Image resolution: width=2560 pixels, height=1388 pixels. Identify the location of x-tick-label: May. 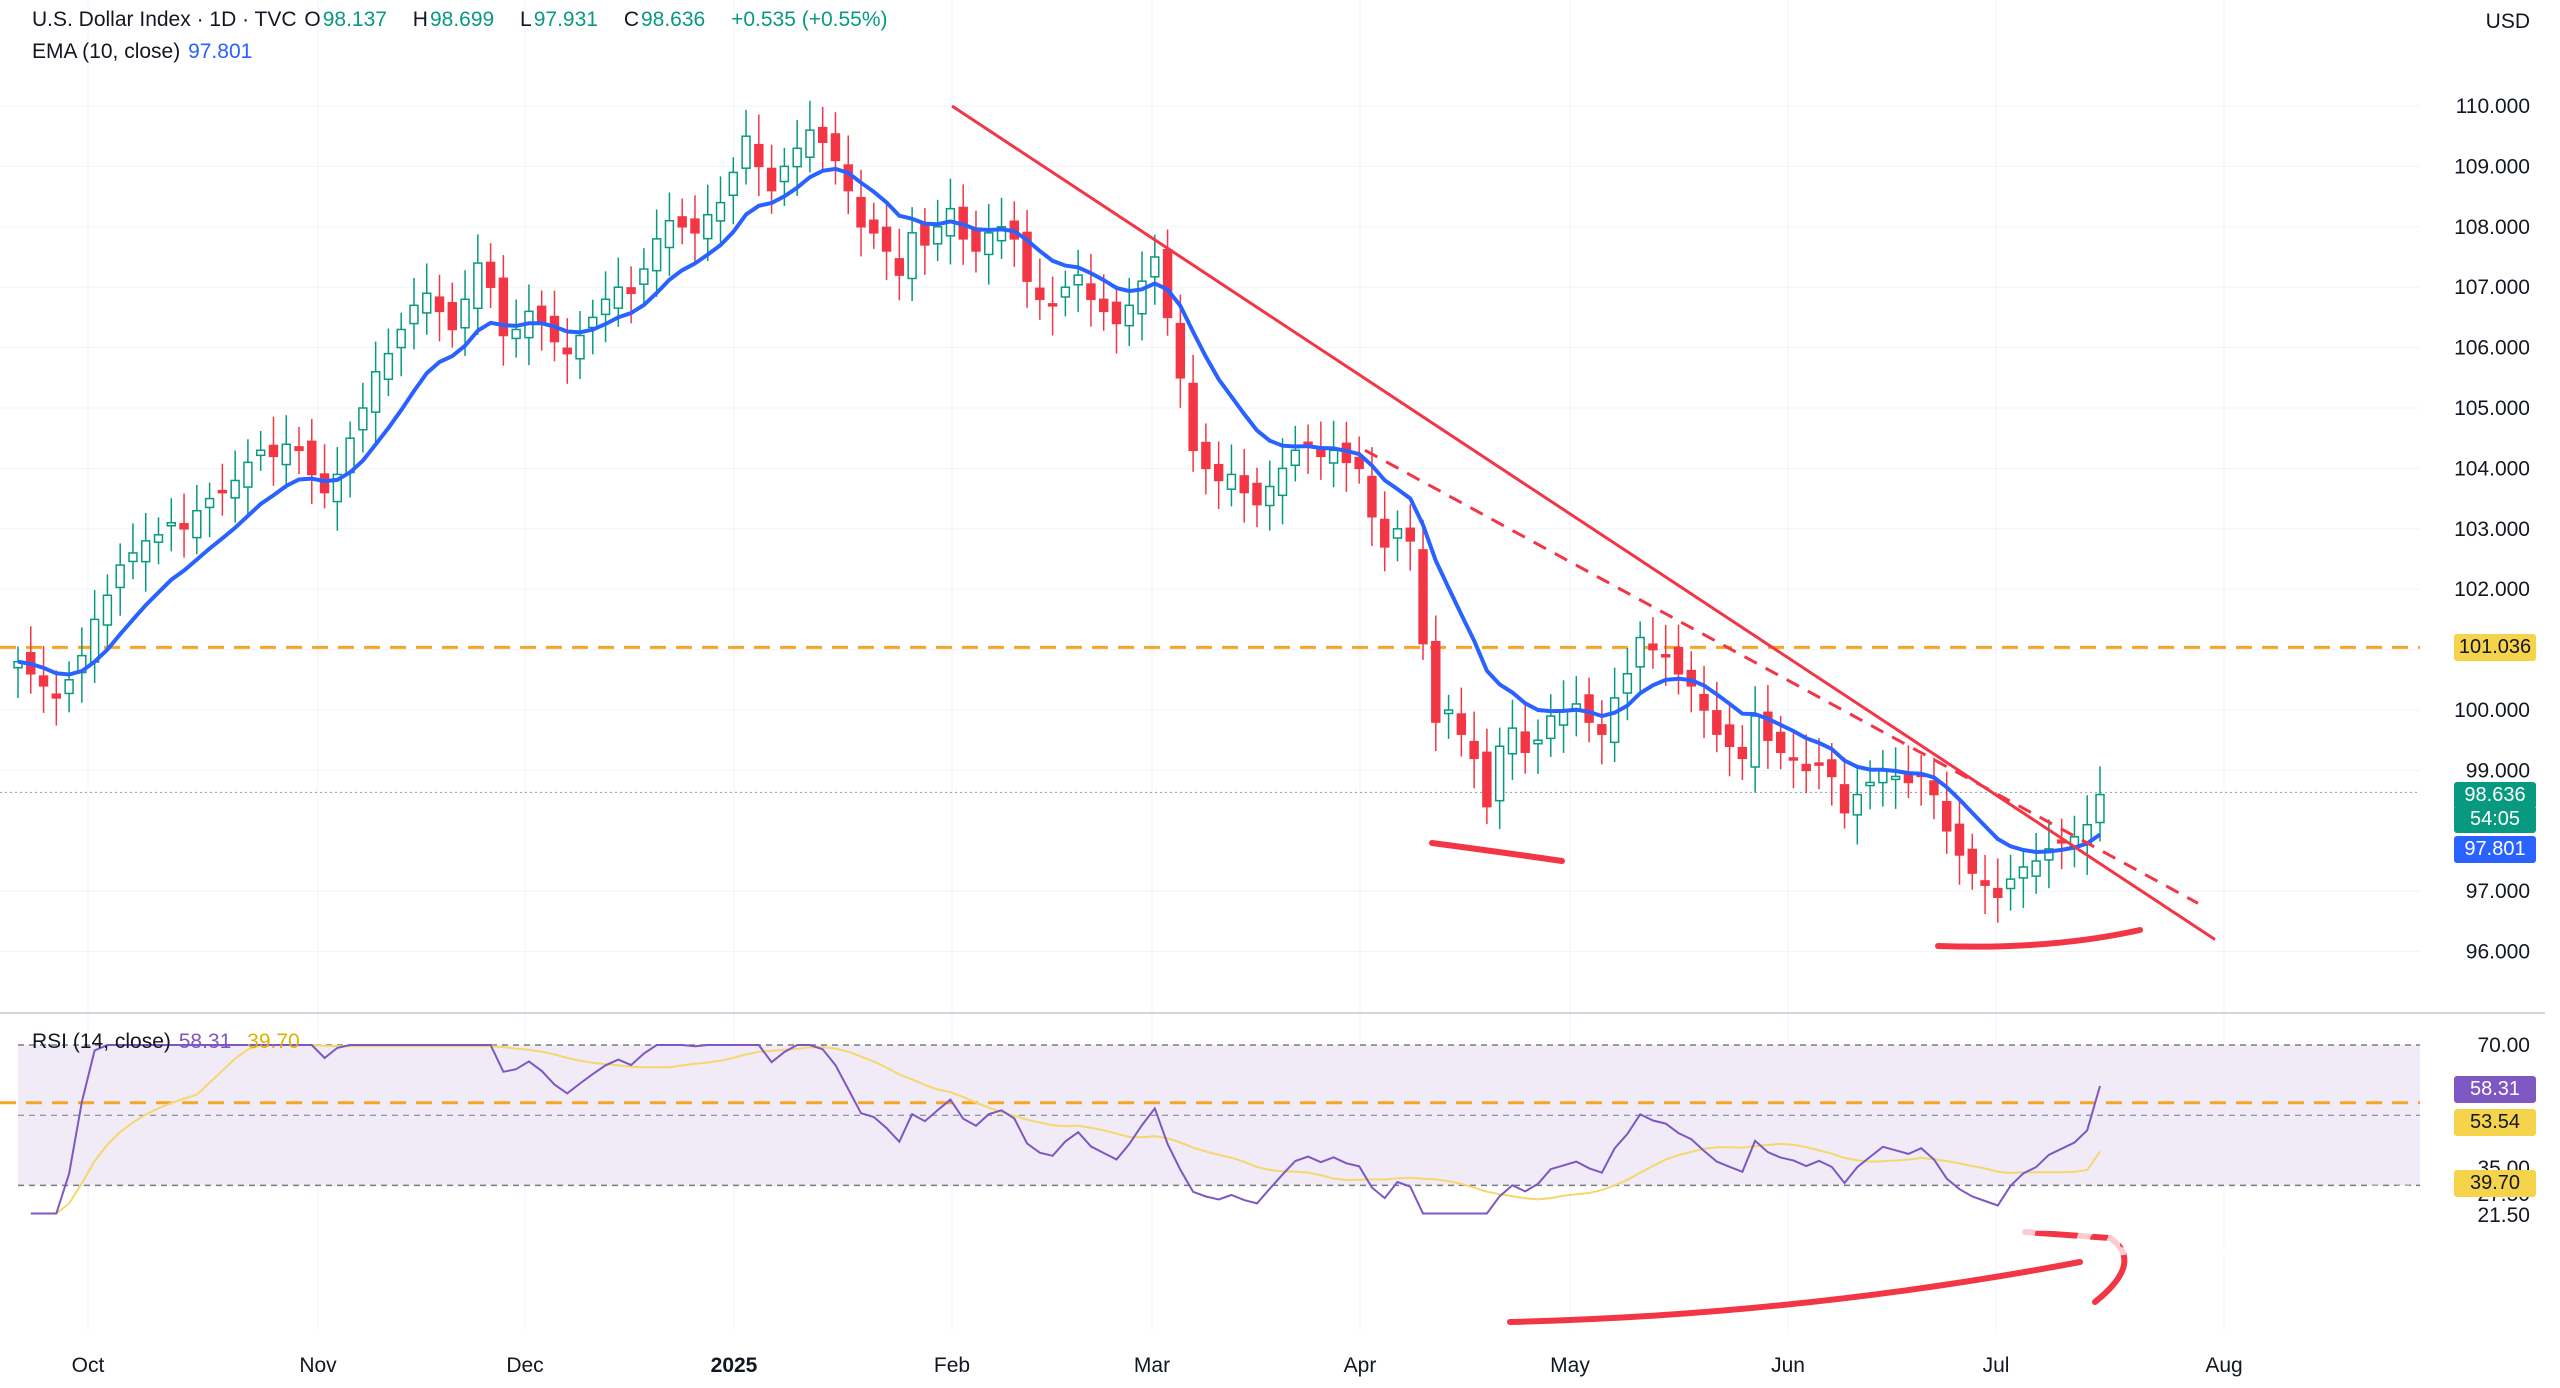
(1570, 1365).